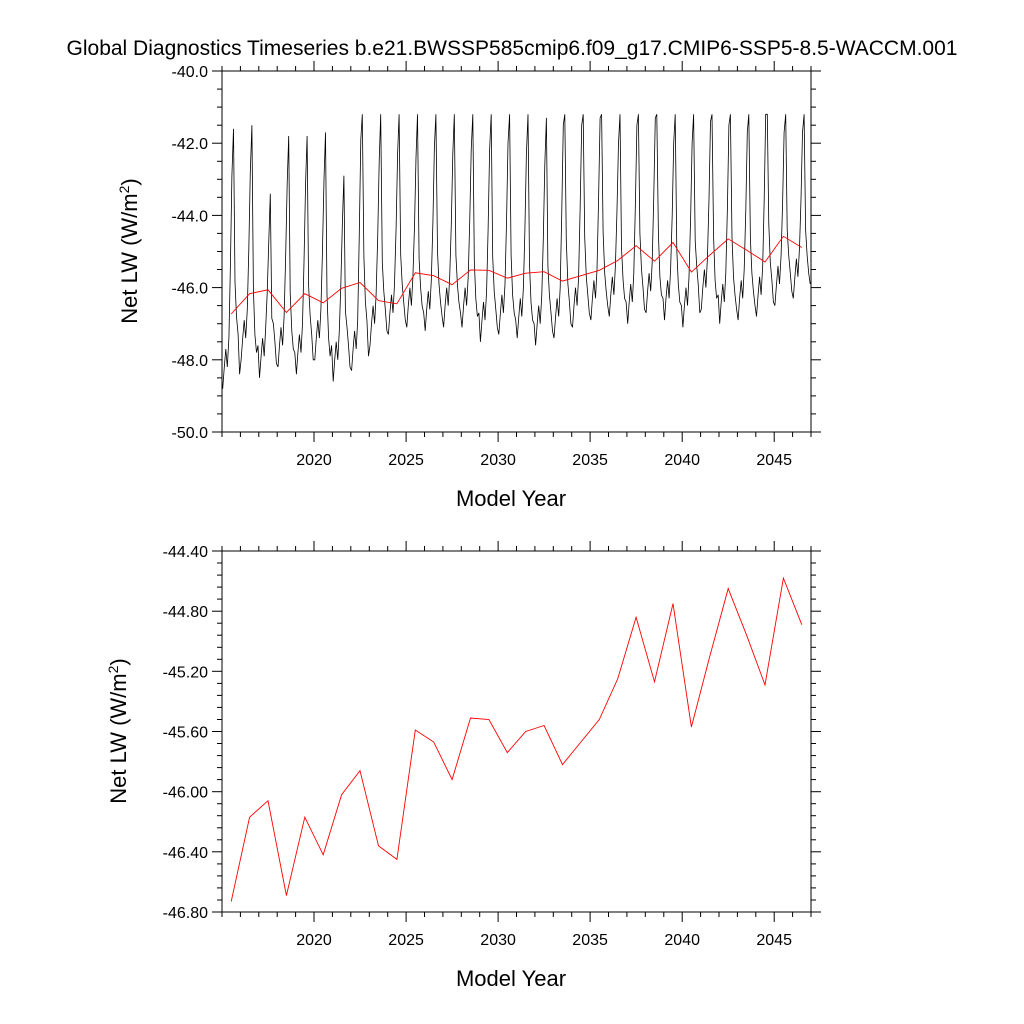 This screenshot has height=1024, width=1024. What do you see at coordinates (190, 72) in the screenshot?
I see `y-tick-label: -40.0` at bounding box center [190, 72].